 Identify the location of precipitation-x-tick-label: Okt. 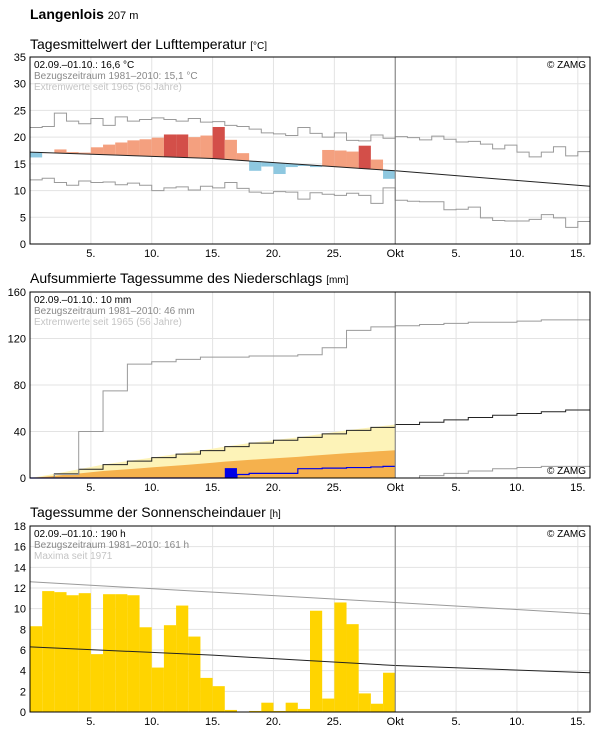
(395, 488).